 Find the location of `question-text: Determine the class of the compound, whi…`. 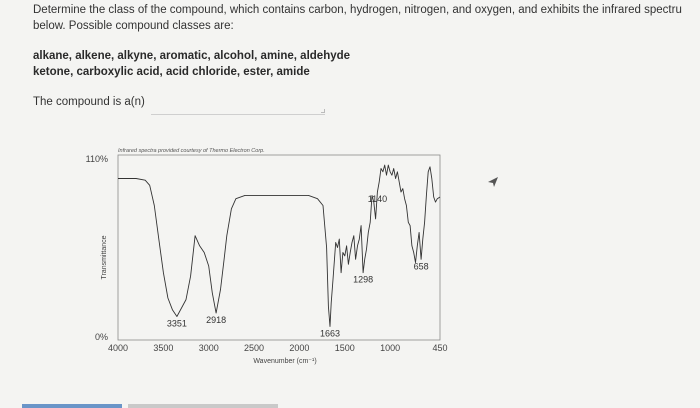

question-text: Determine the class of the compound, whi… is located at coordinates (363, 18).